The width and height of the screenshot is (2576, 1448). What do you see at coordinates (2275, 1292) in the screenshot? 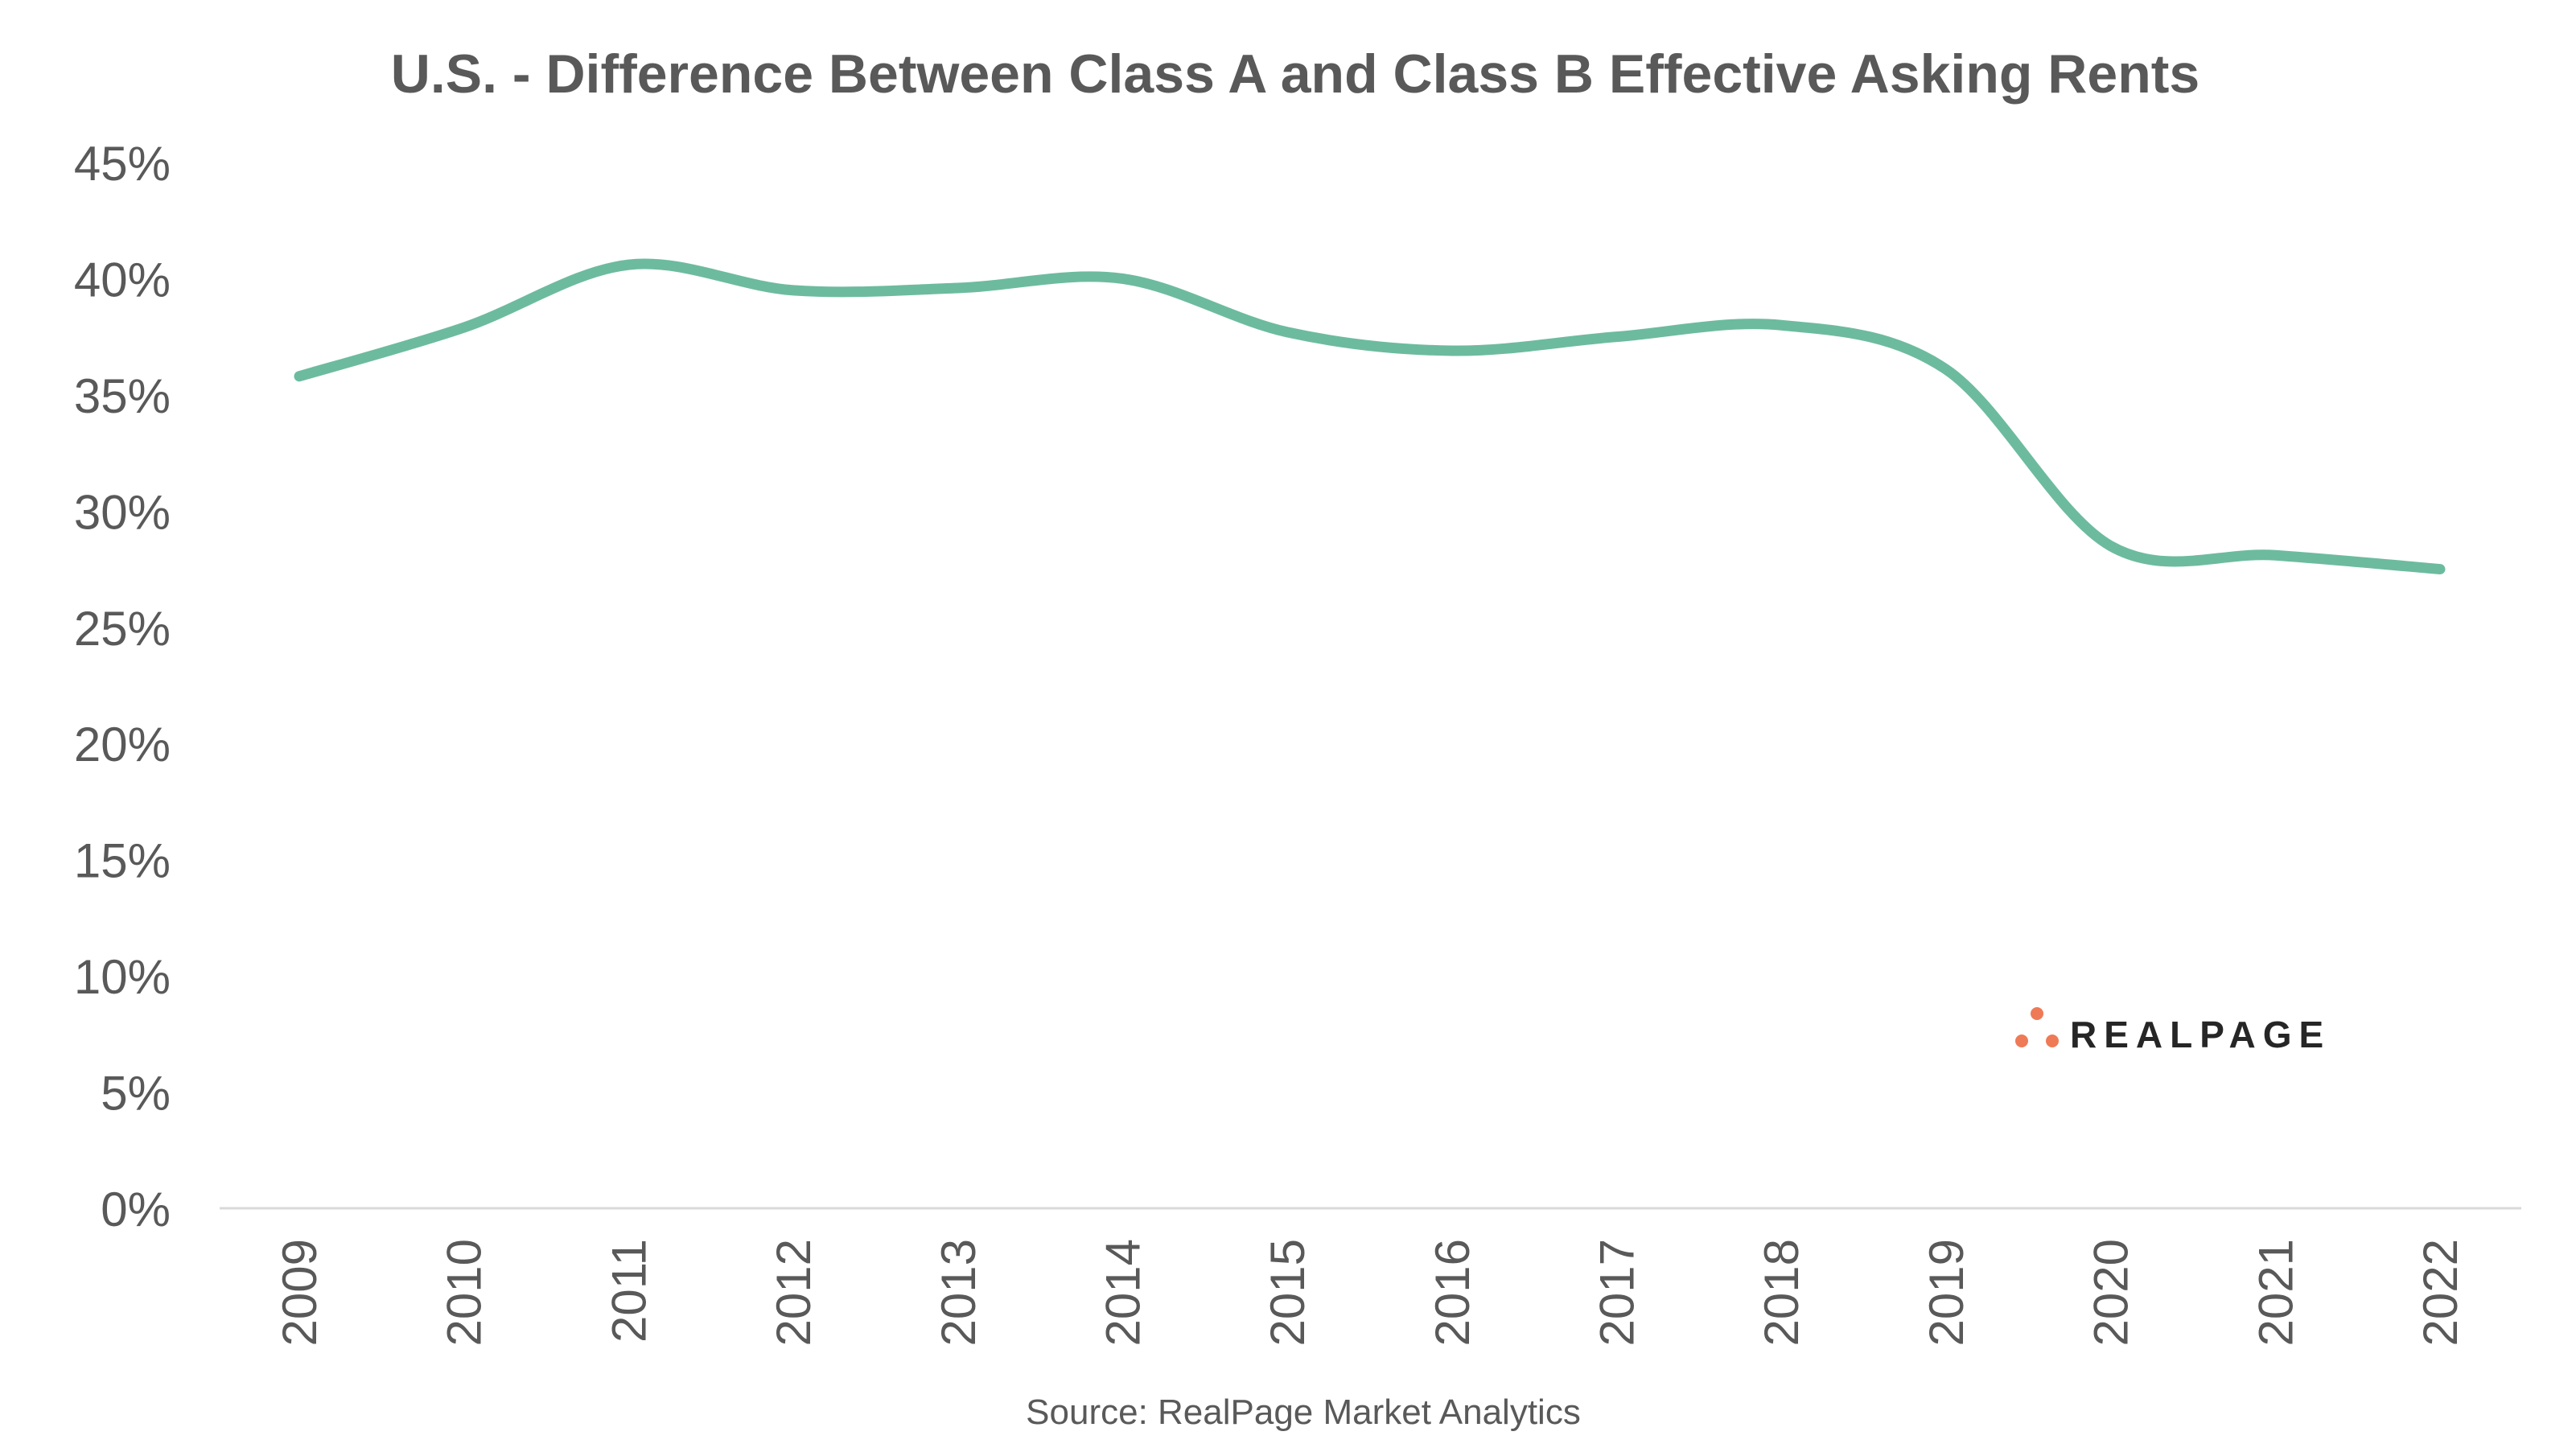
I see `x-tick-label: 2021` at bounding box center [2275, 1292].